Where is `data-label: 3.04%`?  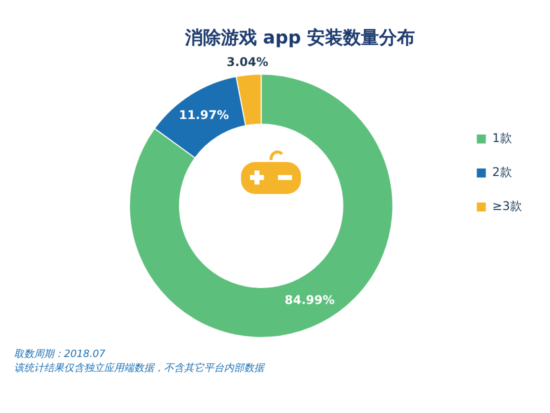
data-label: 3.04% is located at coordinates (247, 61).